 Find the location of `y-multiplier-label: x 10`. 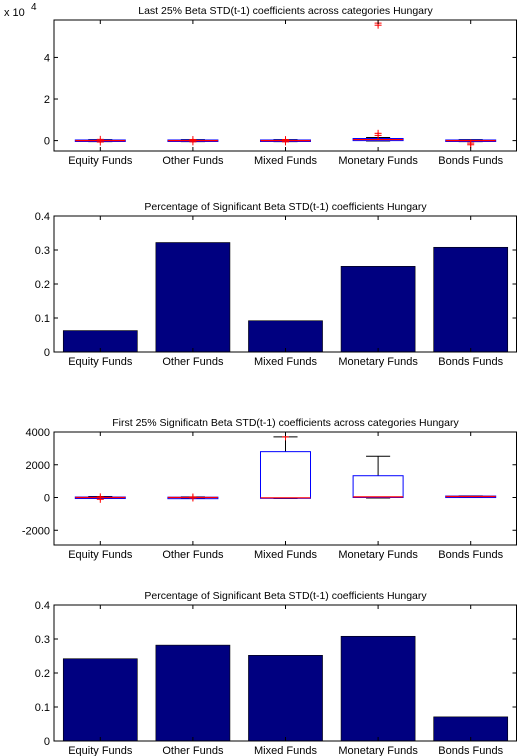

y-multiplier-label: x 10 is located at coordinates (14, 13).